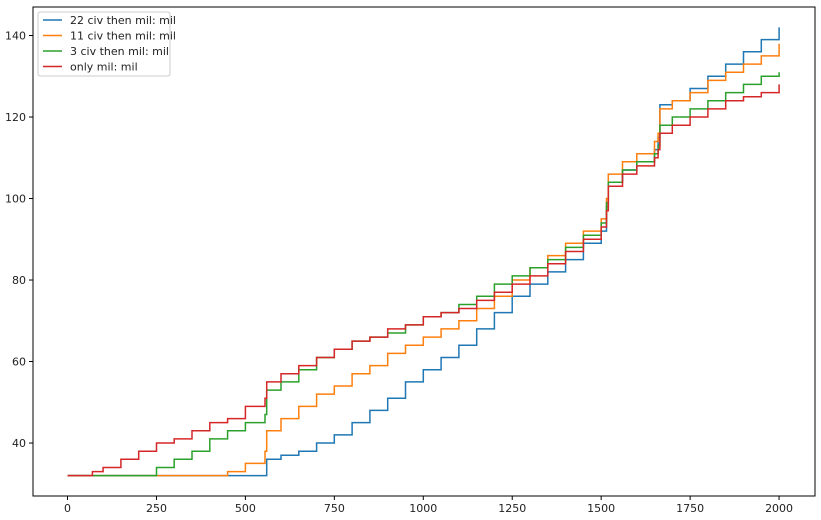 This screenshot has width=821, height=520. What do you see at coordinates (19, 362) in the screenshot?
I see `y-tick-label: 60` at bounding box center [19, 362].